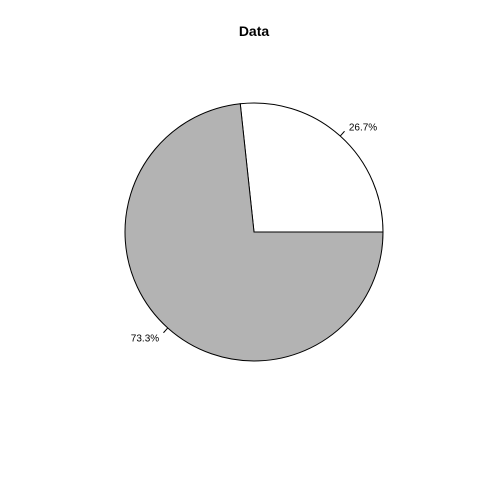 This screenshot has width=480, height=480. What do you see at coordinates (145, 339) in the screenshot?
I see `pie-slice-label-2: 73.3%` at bounding box center [145, 339].